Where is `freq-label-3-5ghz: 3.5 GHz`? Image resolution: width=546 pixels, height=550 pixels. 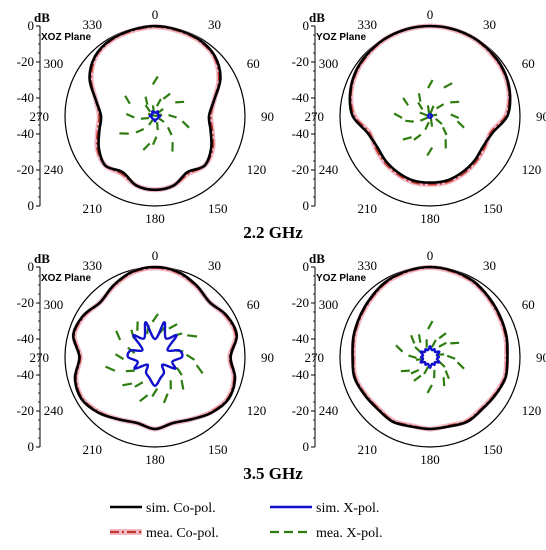 freq-label-3-5ghz: 3.5 GHz is located at coordinates (273, 473).